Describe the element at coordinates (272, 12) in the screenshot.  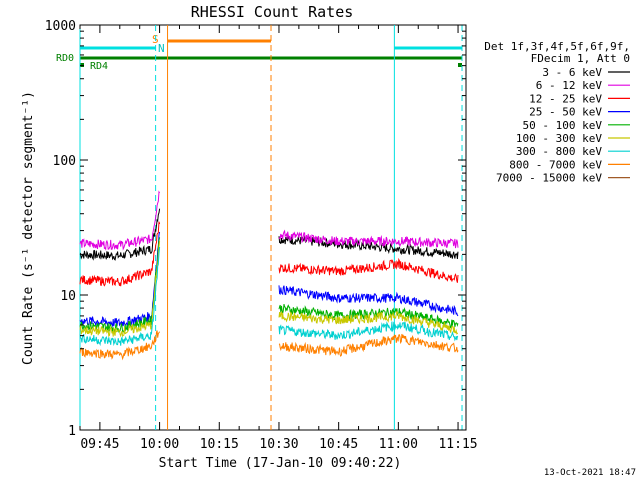
I see `chart-title: RHESSI Count Rates` at that location.